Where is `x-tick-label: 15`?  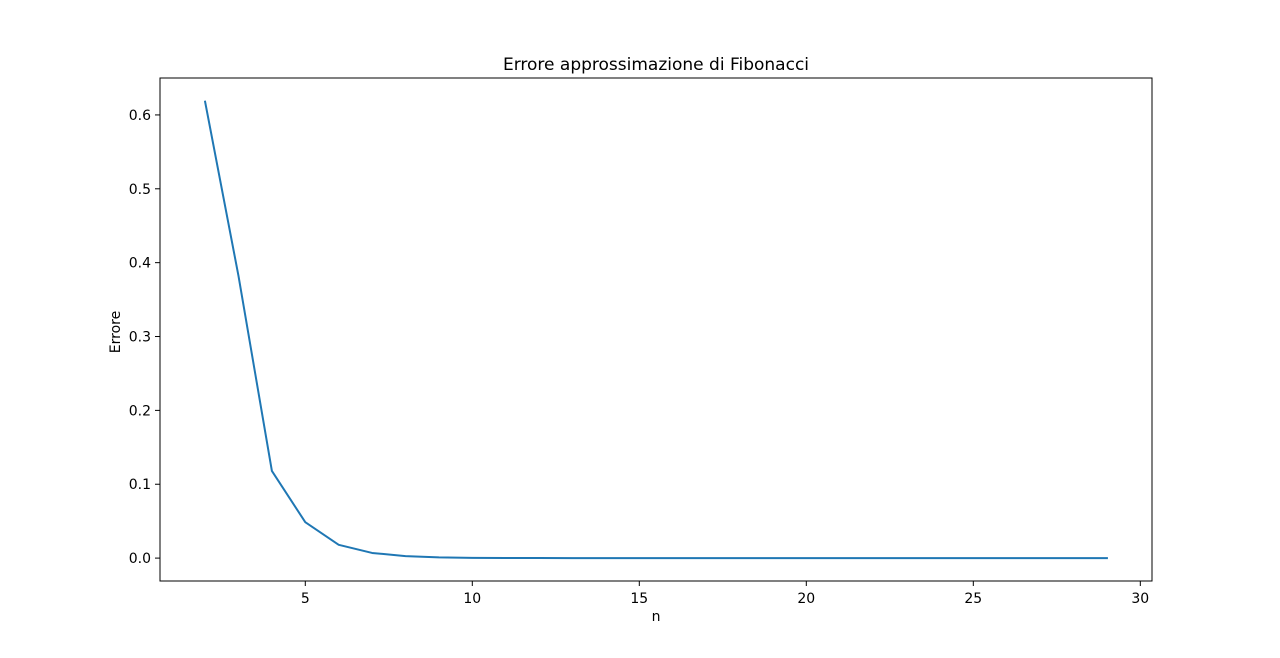 x-tick-label: 15 is located at coordinates (639, 599).